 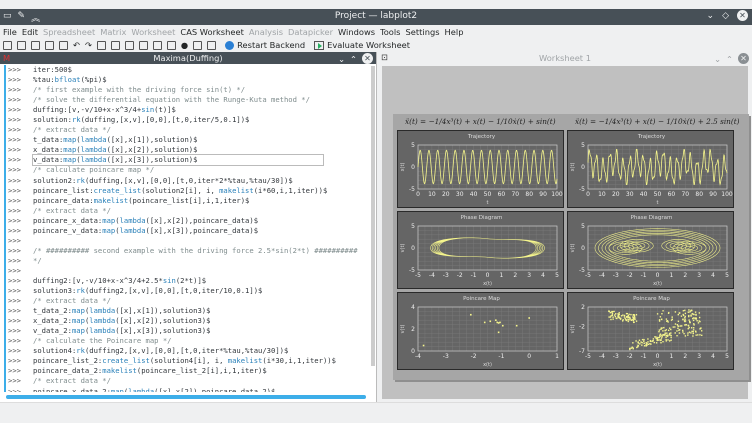 I want to click on menu-datapicker: Datapicker, so click(x=311, y=31).